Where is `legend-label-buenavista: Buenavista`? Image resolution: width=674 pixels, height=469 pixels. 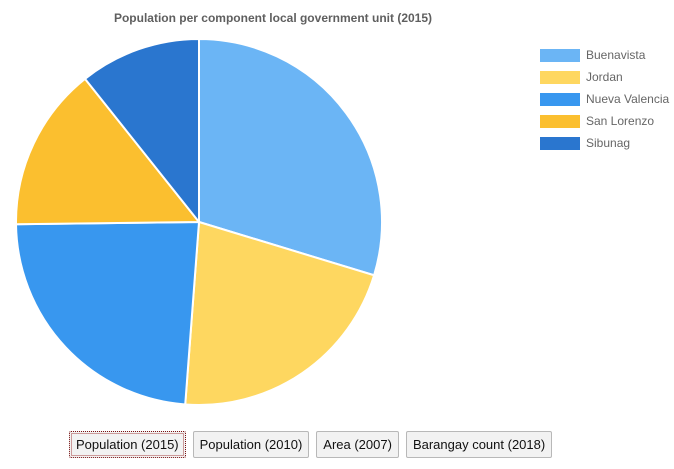
legend-label-buenavista: Buenavista is located at coordinates (616, 55).